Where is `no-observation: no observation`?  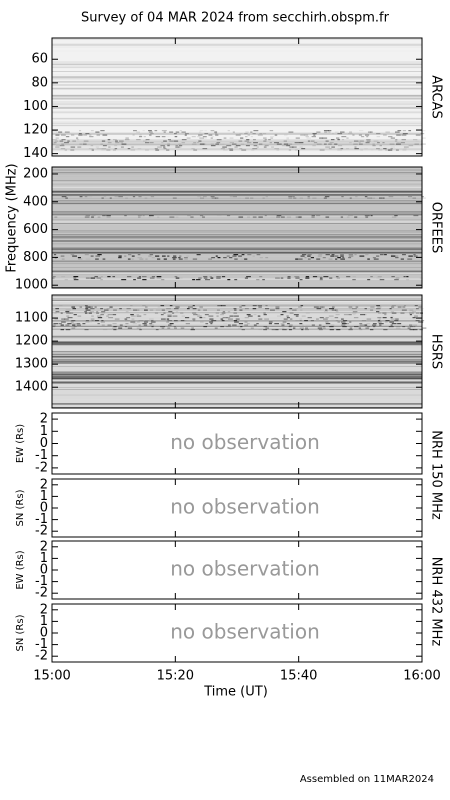 no-observation: no observation is located at coordinates (245, 442).